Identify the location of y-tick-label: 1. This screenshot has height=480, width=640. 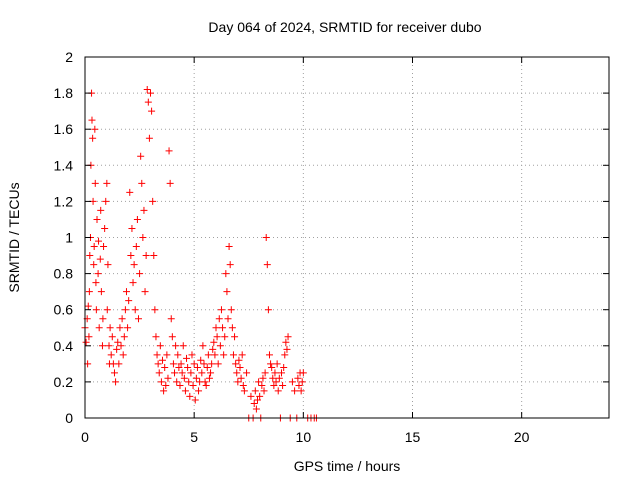
(69, 238).